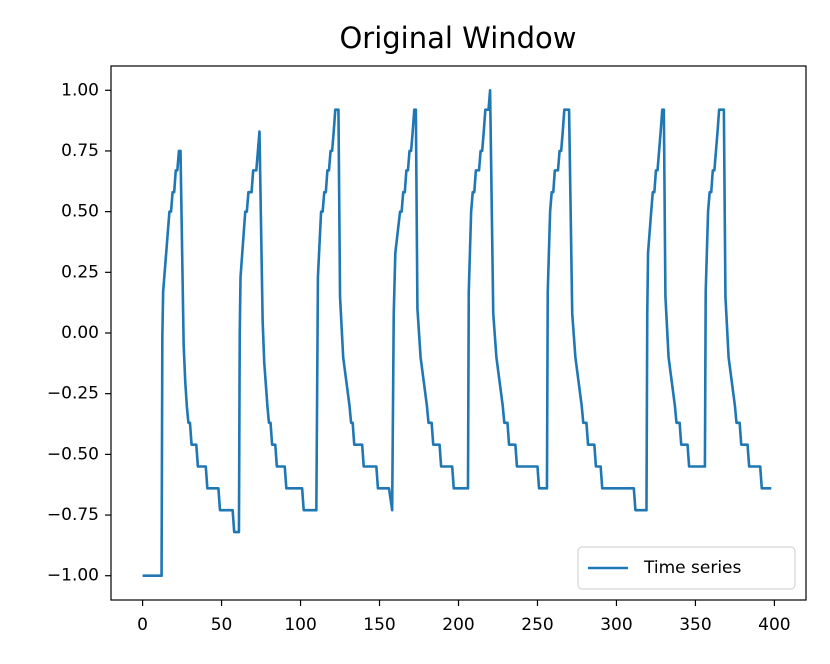 The image size is (830, 664). What do you see at coordinates (774, 625) in the screenshot?
I see `x-tick-label: 400` at bounding box center [774, 625].